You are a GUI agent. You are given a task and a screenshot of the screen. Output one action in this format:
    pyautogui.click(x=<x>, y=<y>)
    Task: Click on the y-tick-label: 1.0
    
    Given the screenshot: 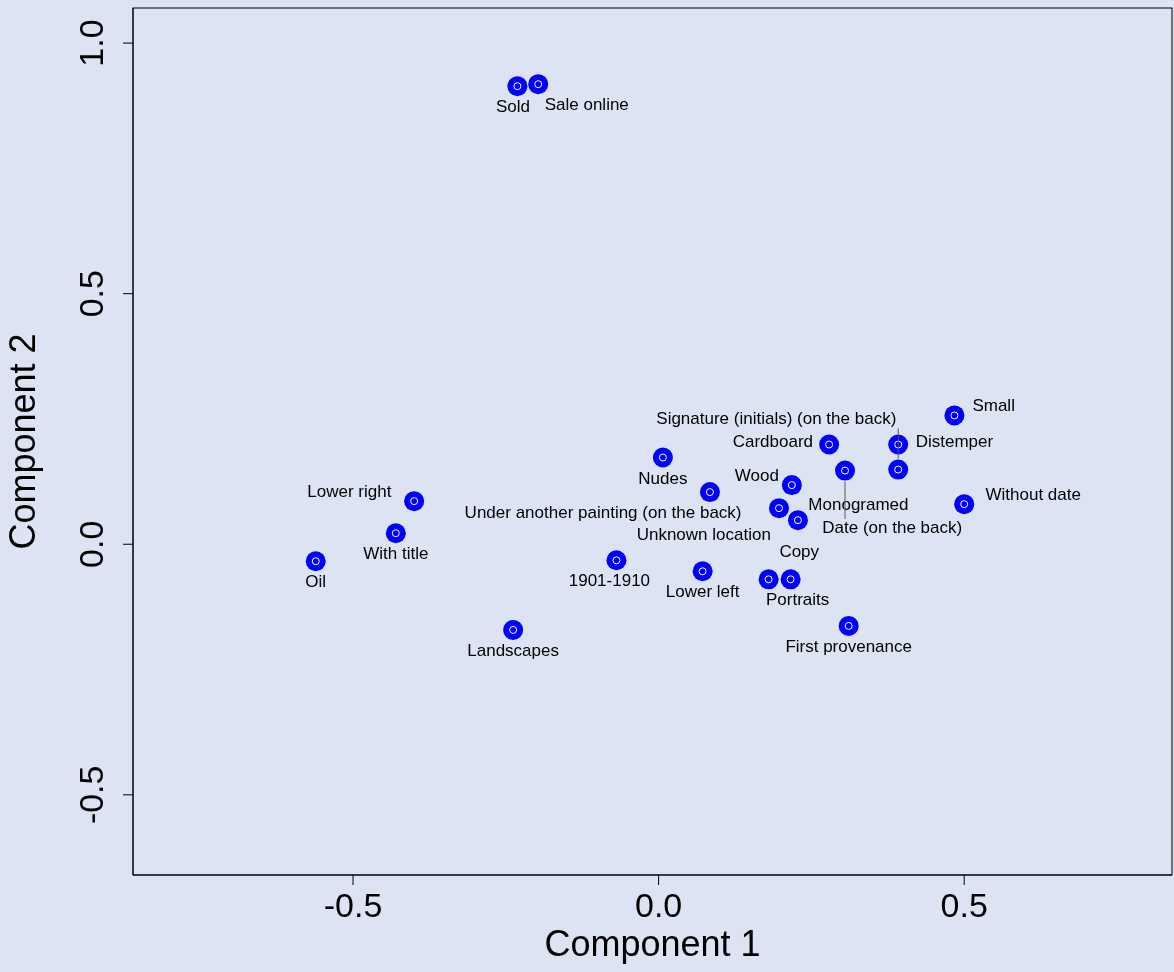 What is the action you would take?
    pyautogui.click(x=91, y=43)
    